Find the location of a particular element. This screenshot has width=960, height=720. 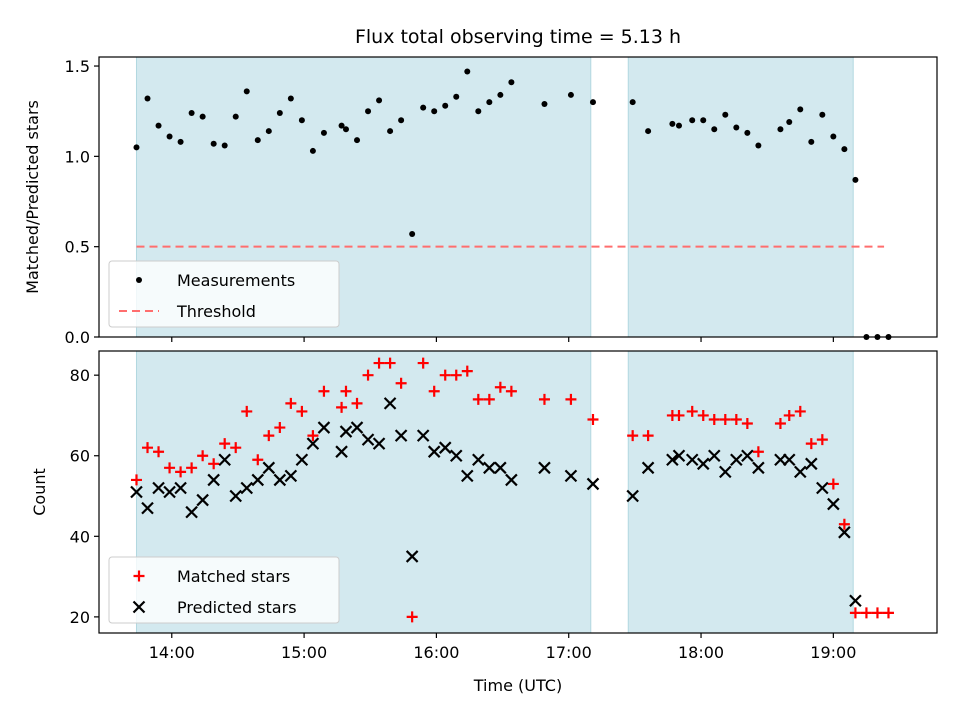

legend-marker-measurements is located at coordinates (139, 280).